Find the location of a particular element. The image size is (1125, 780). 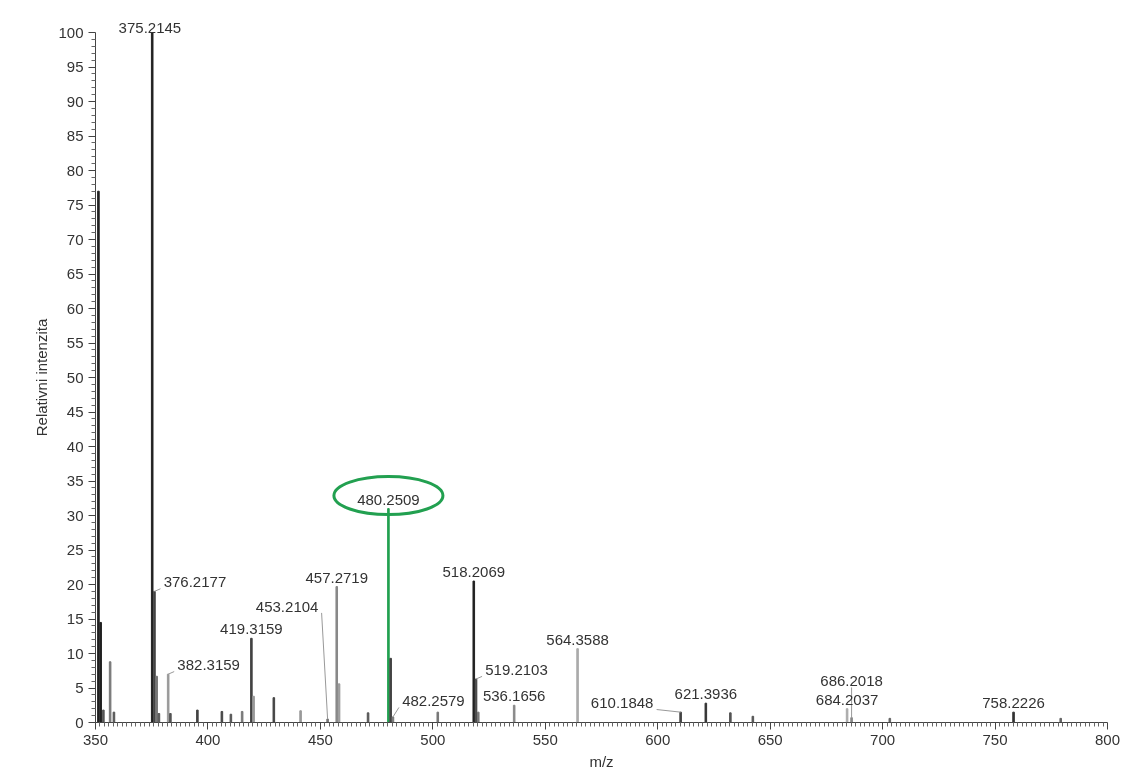

y-tick-label: 100 is located at coordinates (71, 32).